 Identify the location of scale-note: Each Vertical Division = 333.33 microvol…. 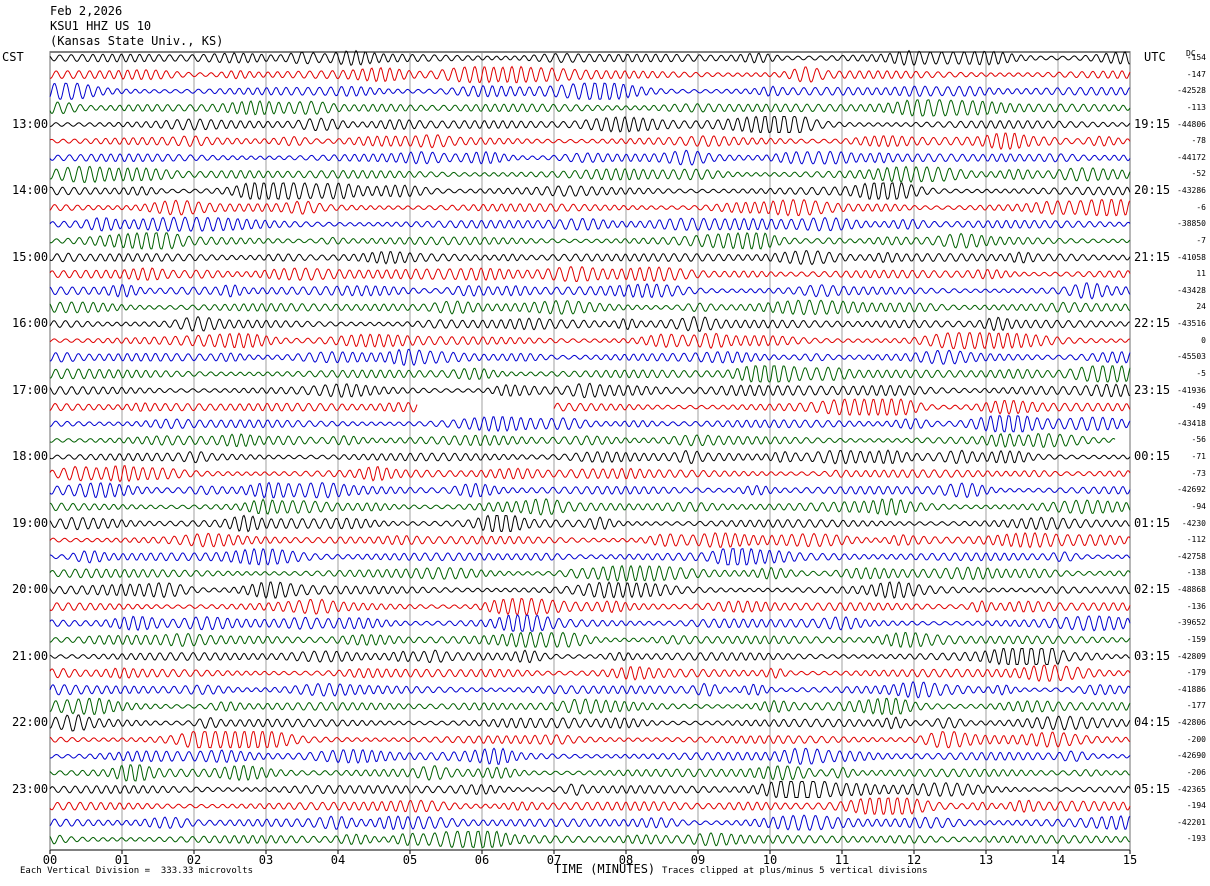
(136, 871).